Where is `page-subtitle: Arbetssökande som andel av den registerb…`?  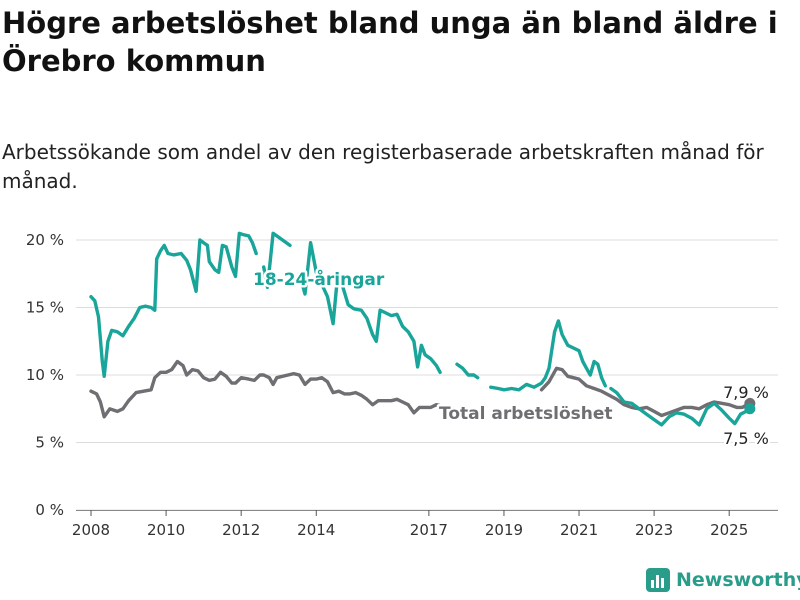
page-subtitle: Arbetssökande som andel av den registerb… is located at coordinates (383, 166).